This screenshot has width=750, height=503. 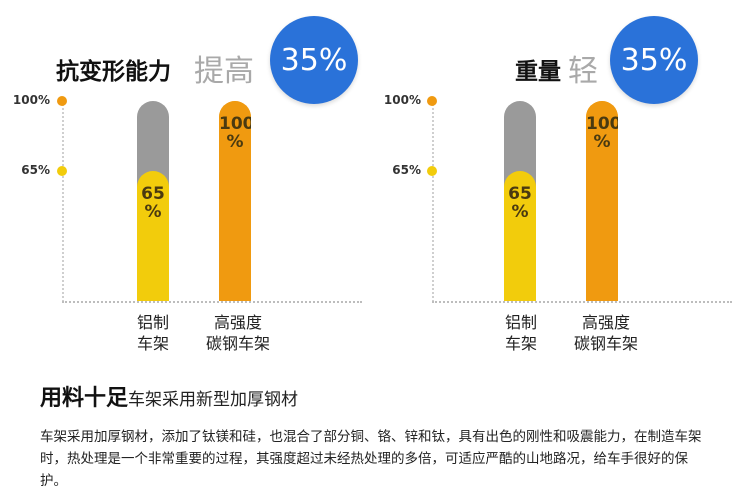 What do you see at coordinates (583, 71) in the screenshot?
I see `chart-title-light: 轻` at bounding box center [583, 71].